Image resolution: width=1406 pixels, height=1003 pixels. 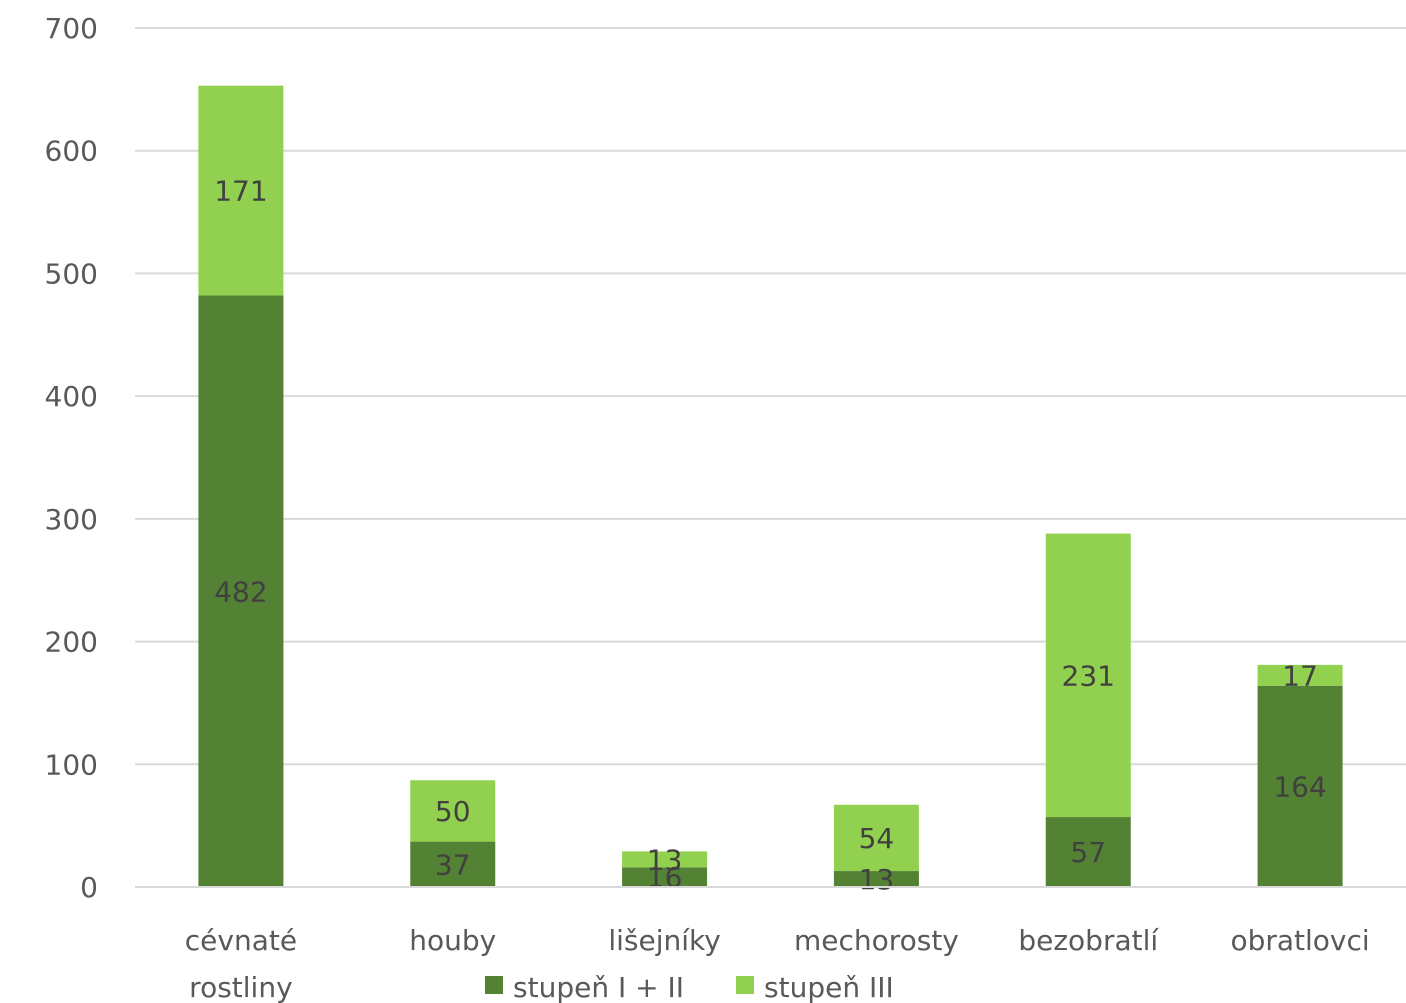 What do you see at coordinates (689, 987) in the screenshot?
I see `legend: stupeň I + II stupeň III` at bounding box center [689, 987].